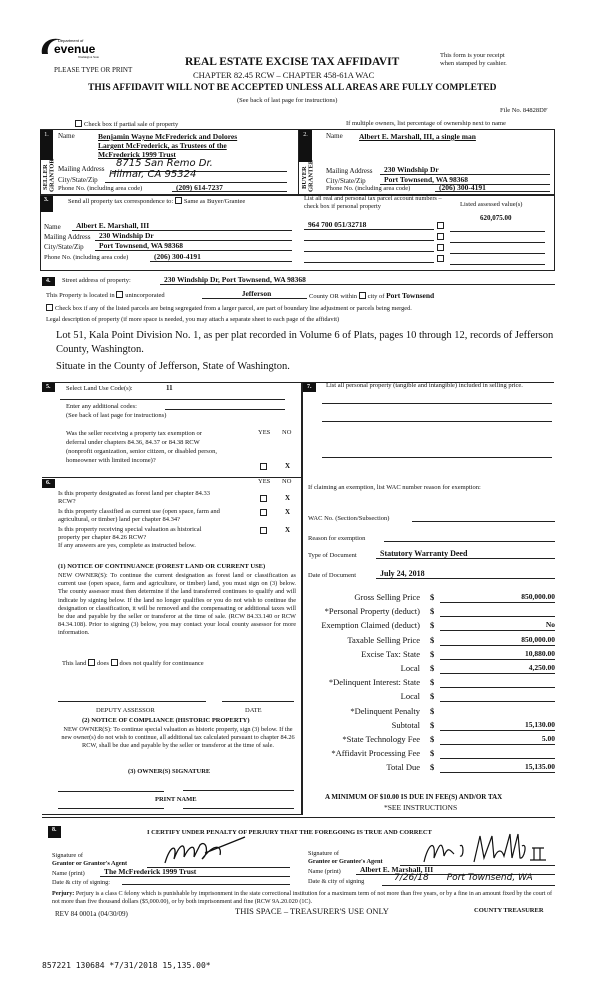  What do you see at coordinates (288, 498) in the screenshot?
I see `forest-no-mark: X` at bounding box center [288, 498].